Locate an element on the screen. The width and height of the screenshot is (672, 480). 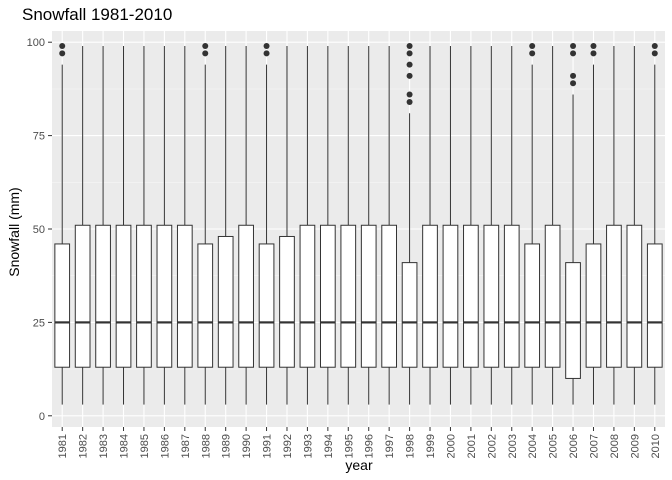
x-tick-label: 1995 is located at coordinates (349, 446).